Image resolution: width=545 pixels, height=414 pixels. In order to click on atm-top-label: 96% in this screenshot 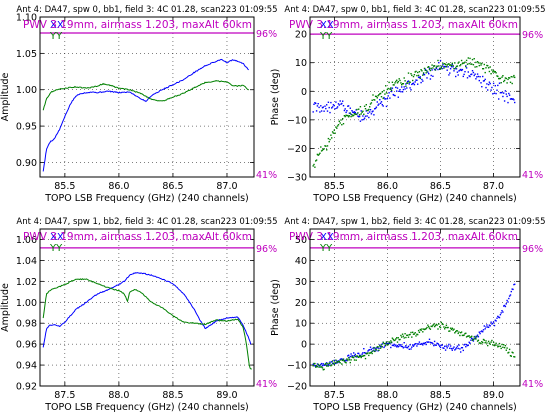, I will do `click(532, 249)`.